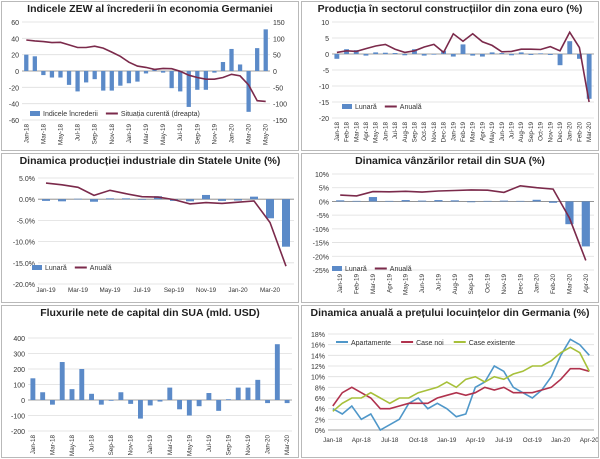 This screenshot has height=459, width=600. Describe the element at coordinates (405, 132) in the screenshot. I see `x-tick-label: Aug-18` at that location.